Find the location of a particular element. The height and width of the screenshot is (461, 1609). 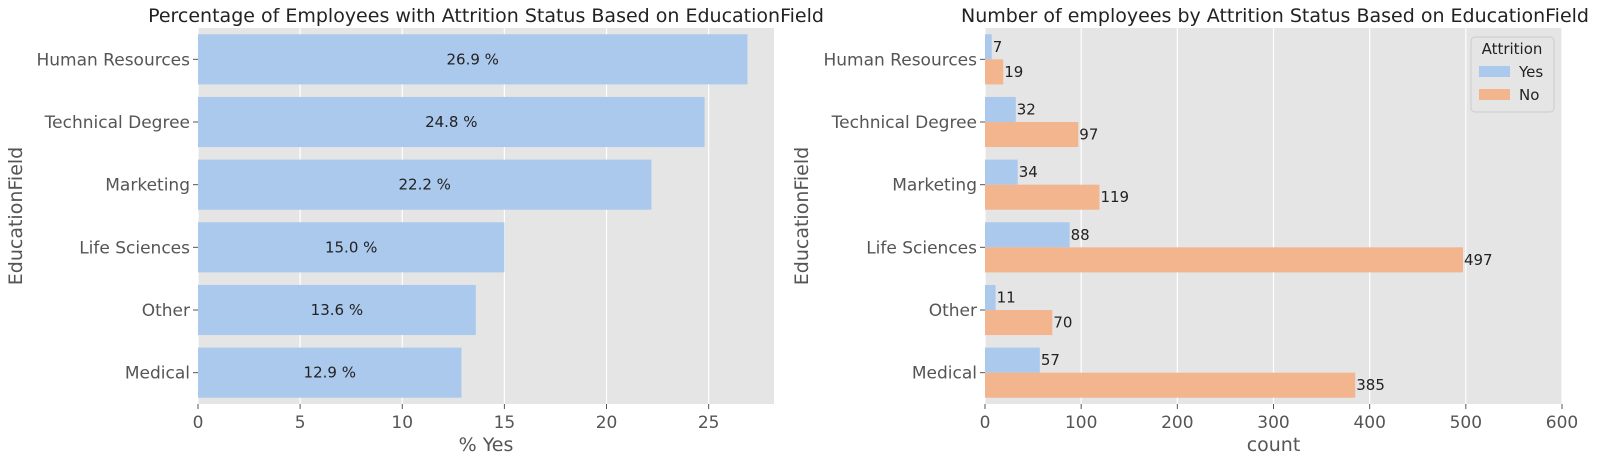

bar-value-label: 497 is located at coordinates (1478, 260).